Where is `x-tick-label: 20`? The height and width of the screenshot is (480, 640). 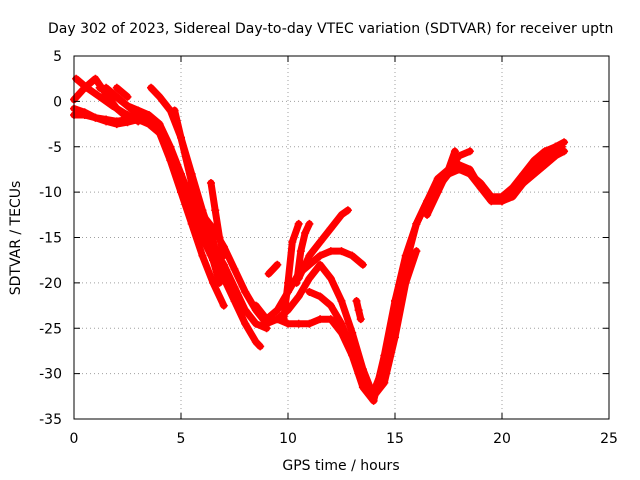 x-tick-label: 20 is located at coordinates (502, 439).